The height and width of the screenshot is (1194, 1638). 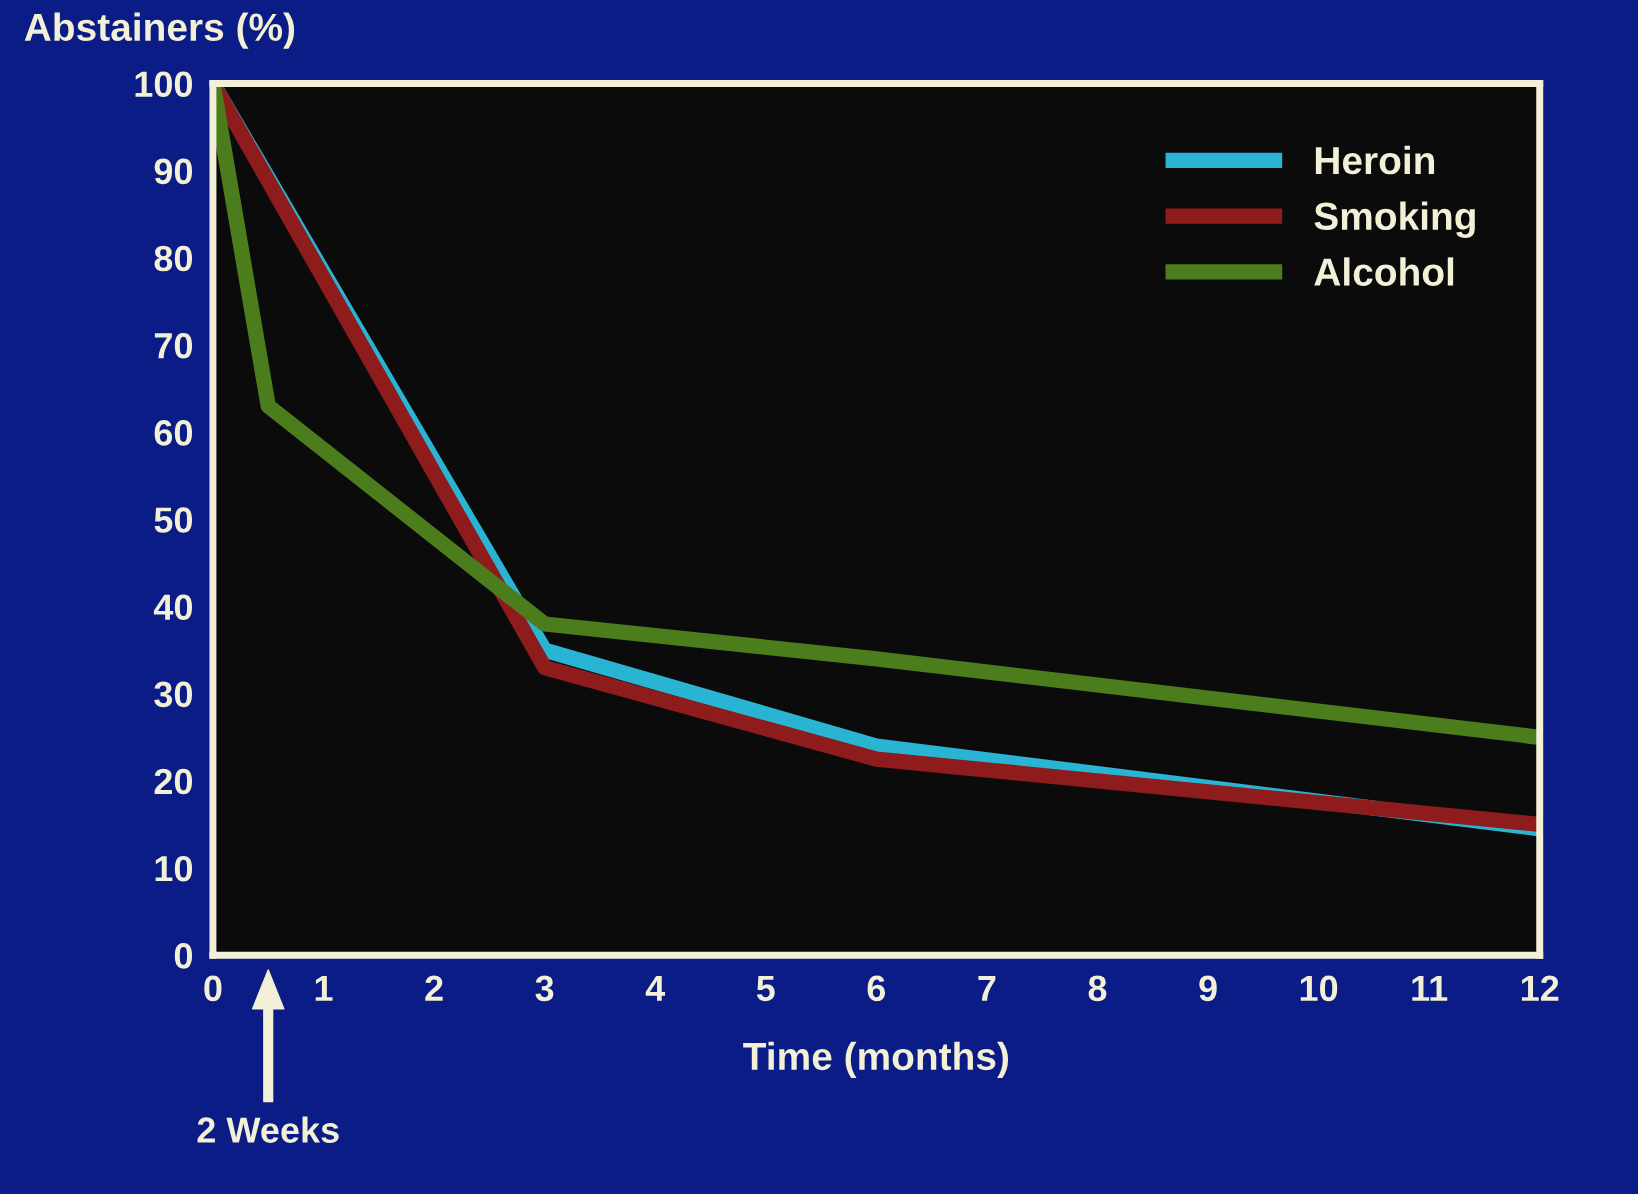 What do you see at coordinates (1384, 271) in the screenshot?
I see `legend-label: Alcohol` at bounding box center [1384, 271].